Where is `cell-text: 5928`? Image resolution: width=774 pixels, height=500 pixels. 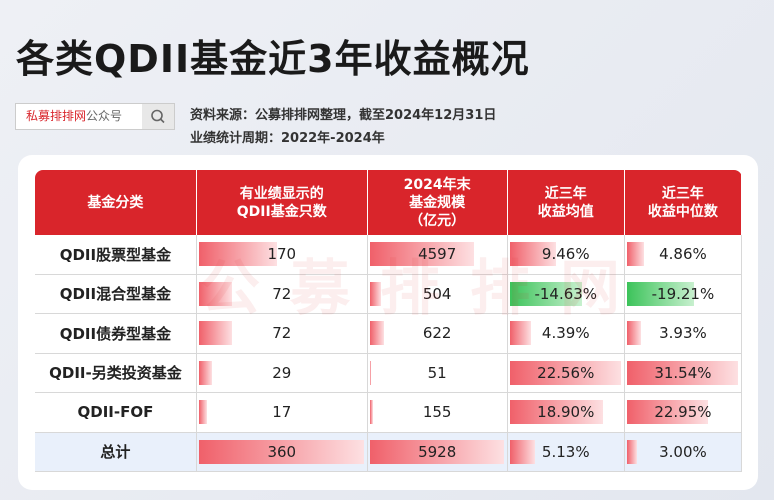 cell-text: 5928 is located at coordinates (437, 451).